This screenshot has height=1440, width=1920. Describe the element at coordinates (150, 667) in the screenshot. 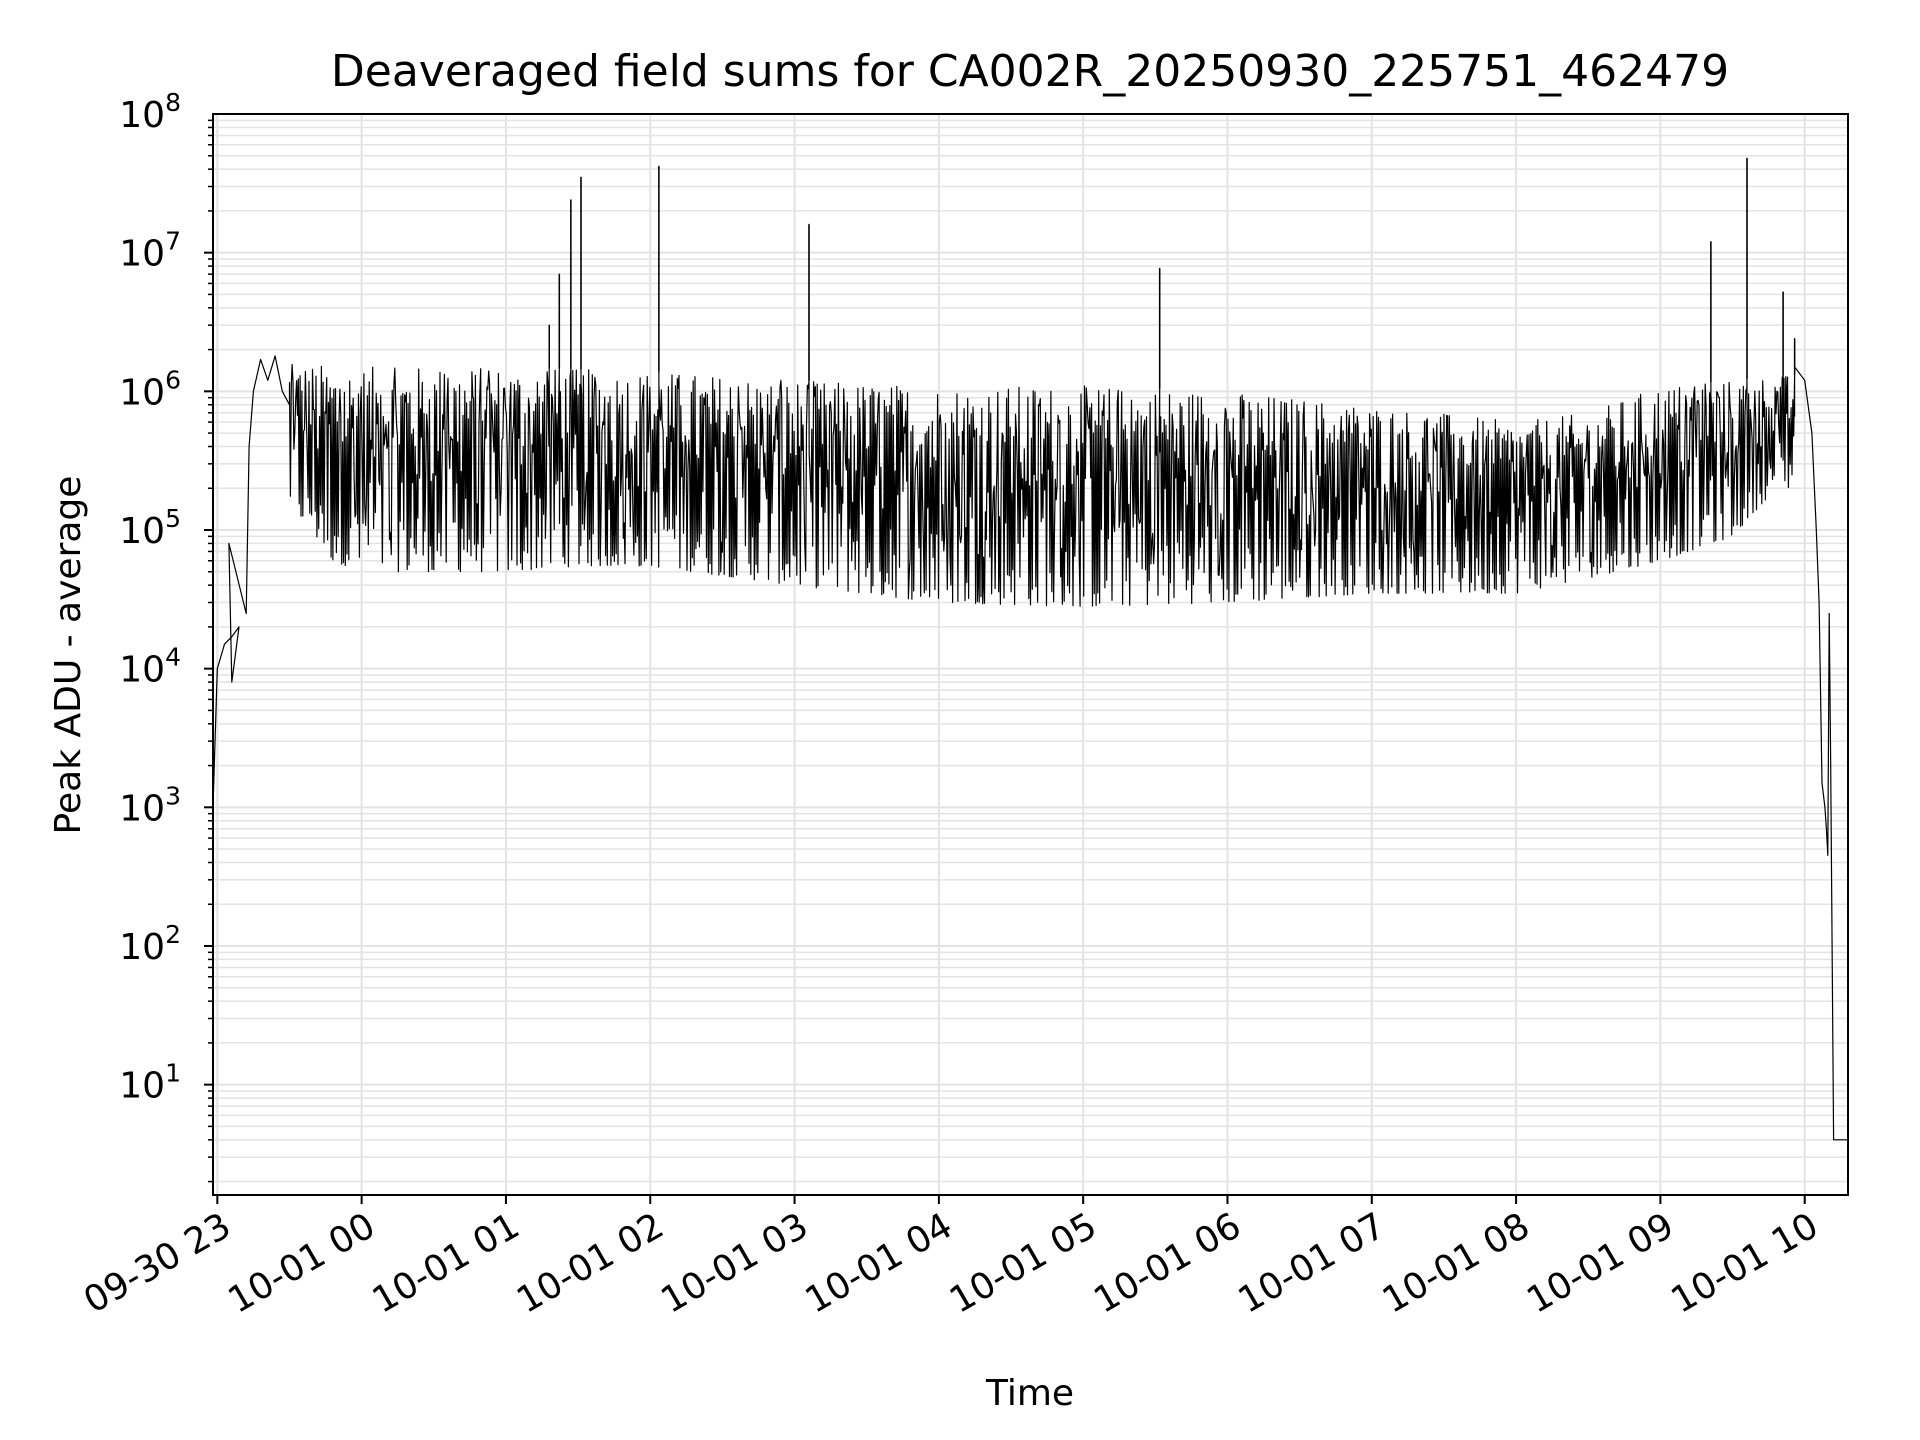

I see `y-tick-label: 10⁴` at that location.